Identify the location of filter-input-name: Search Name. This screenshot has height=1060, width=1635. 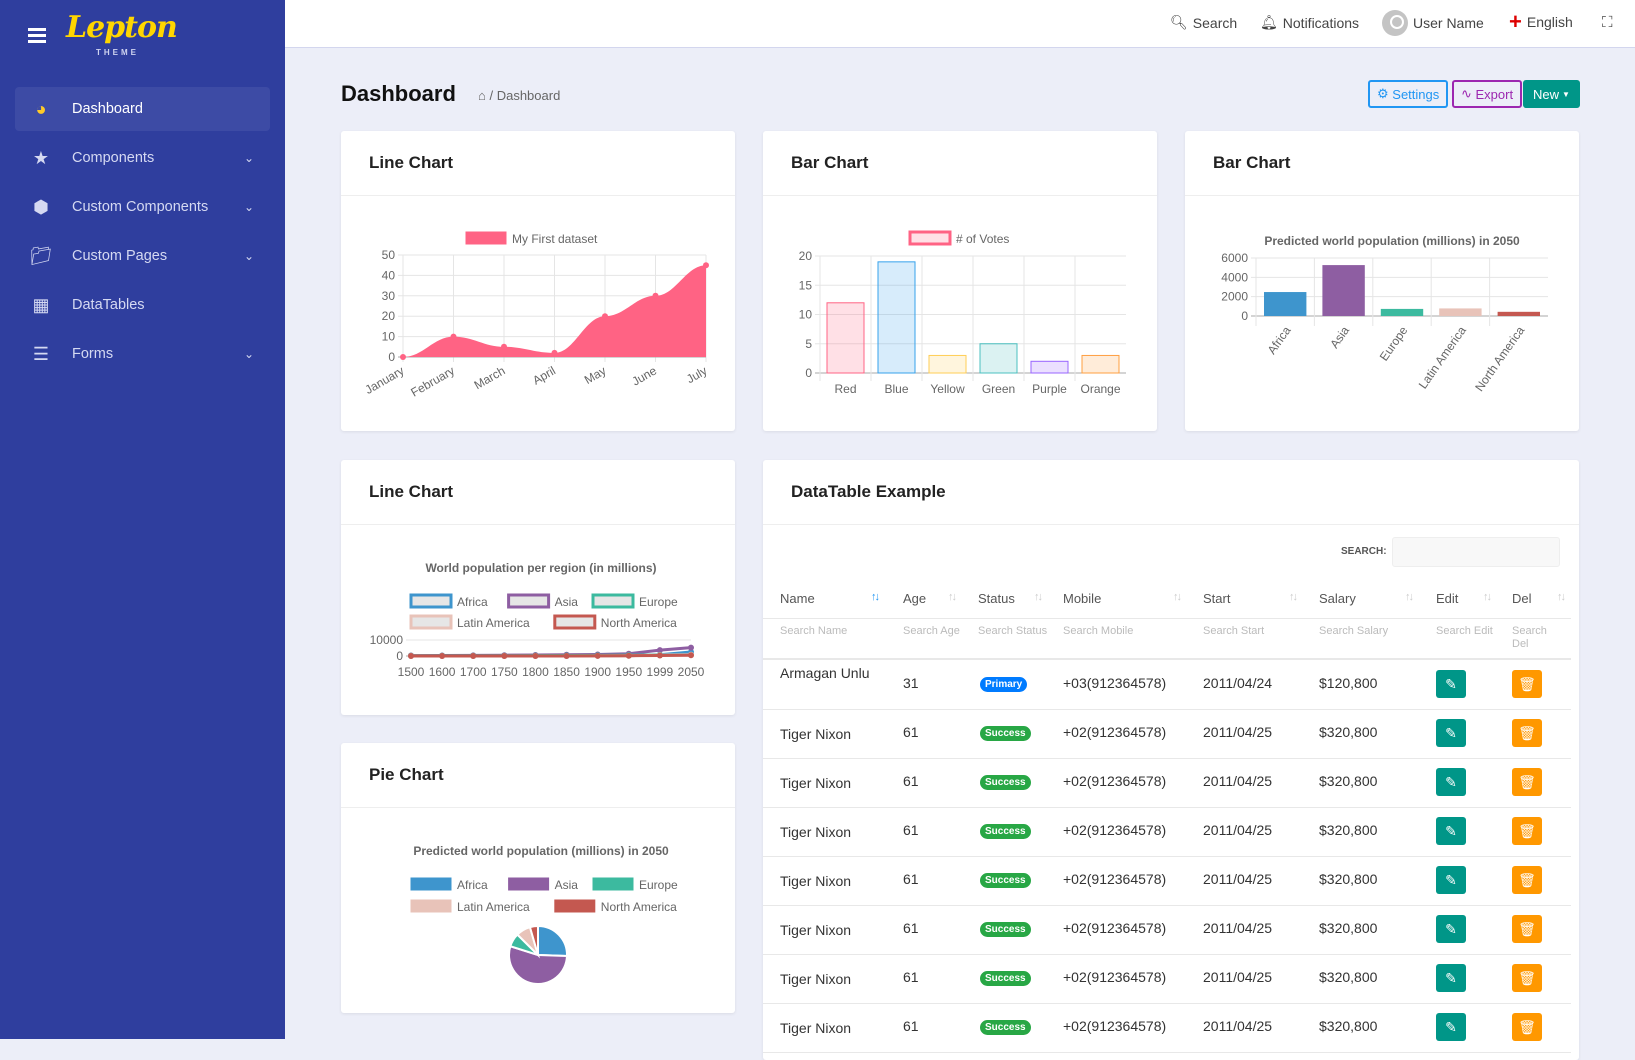
(814, 631).